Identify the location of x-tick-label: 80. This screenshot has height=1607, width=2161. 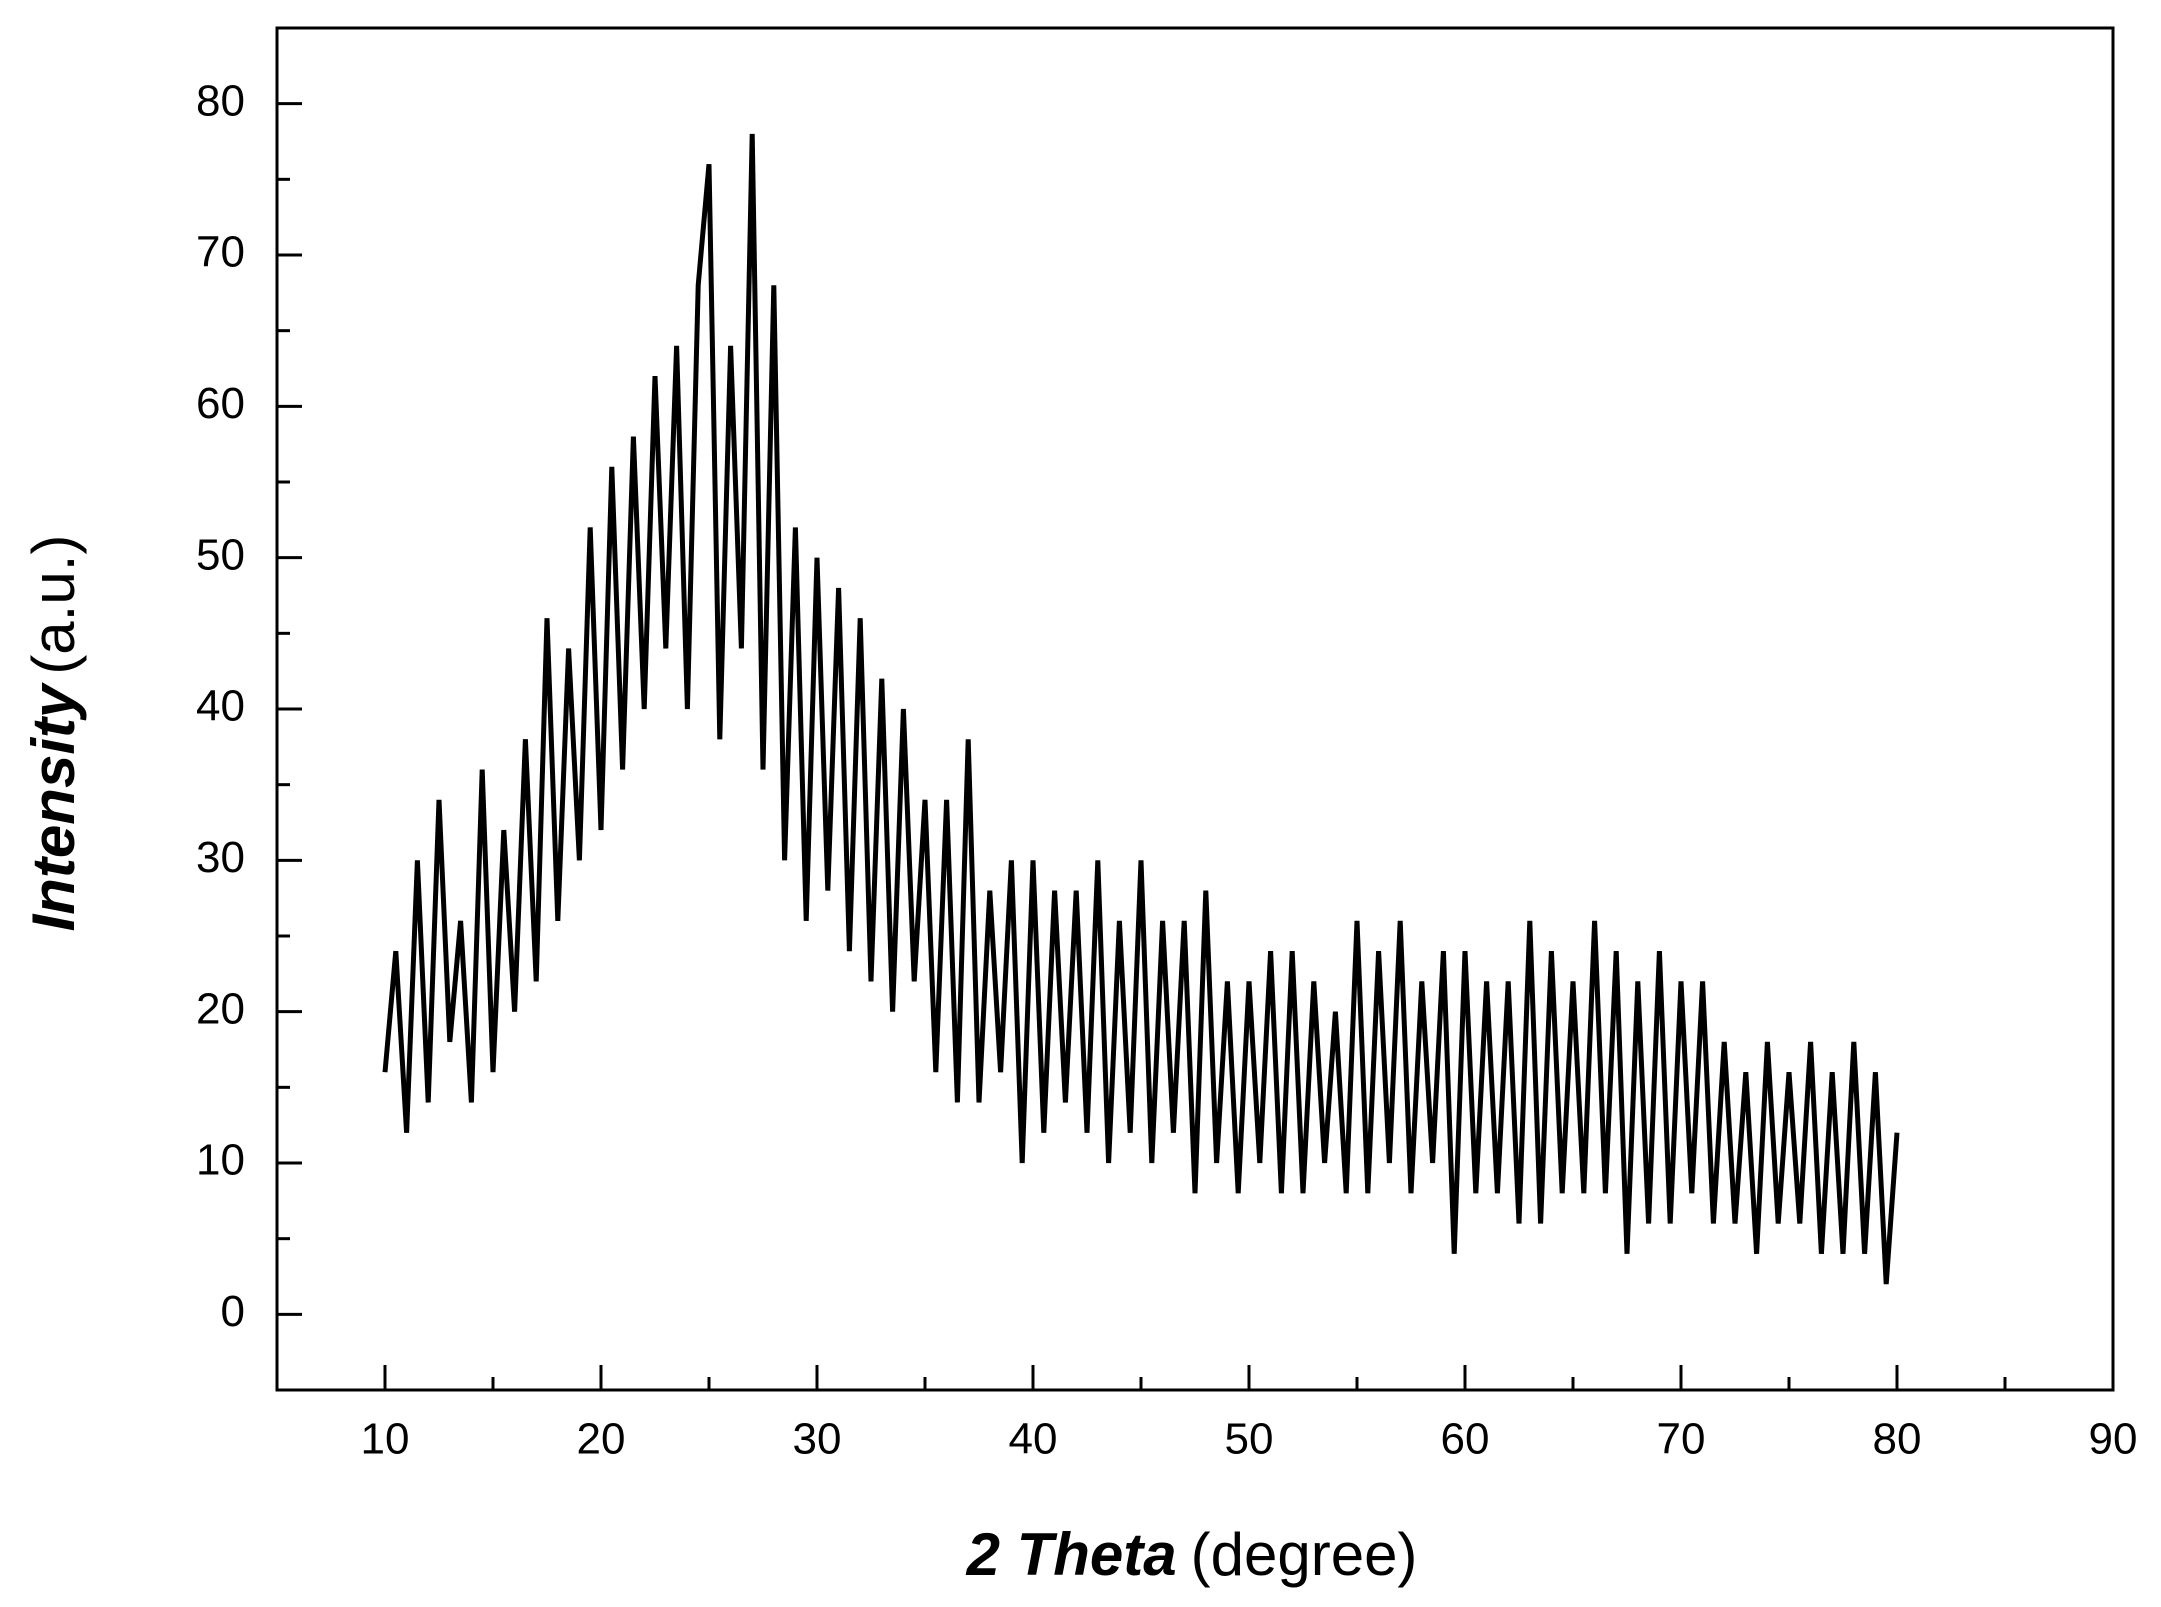
(1897, 1439).